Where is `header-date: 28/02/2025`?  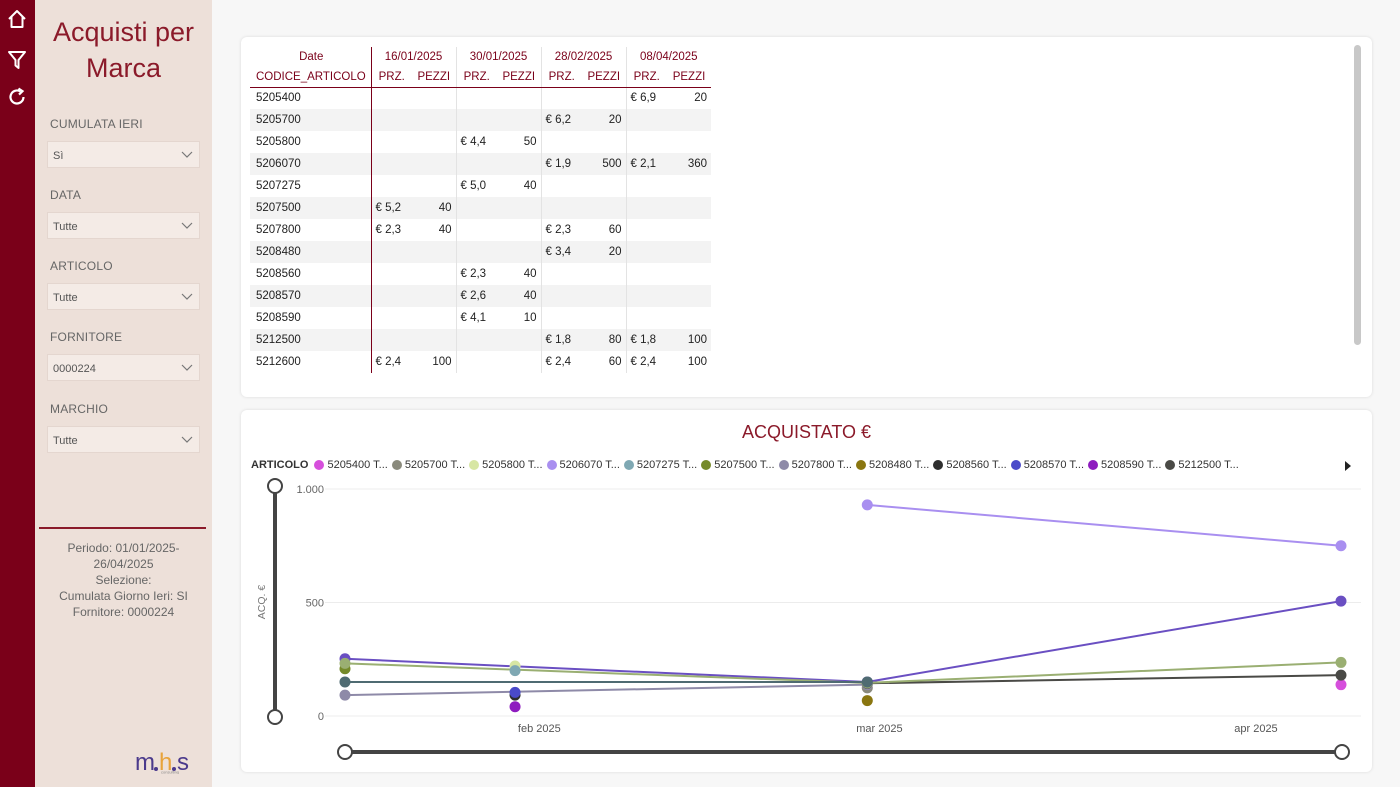 header-date: 28/02/2025 is located at coordinates (584, 57).